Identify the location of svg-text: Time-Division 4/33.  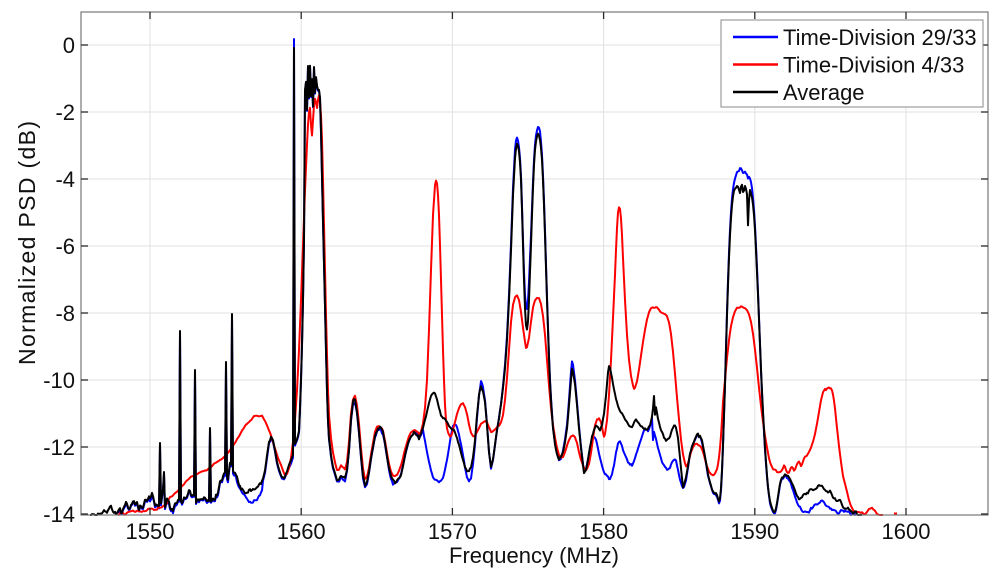
(873, 65).